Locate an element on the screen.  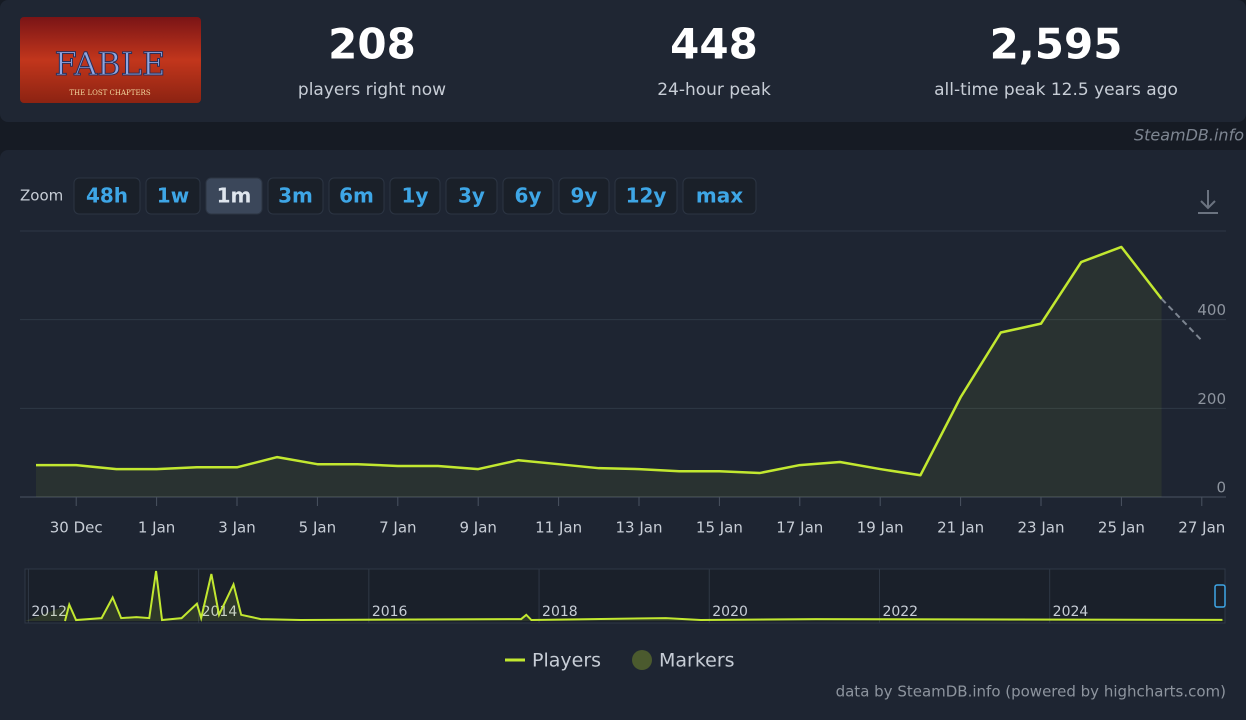
navigator-year: 2024 is located at coordinates (1071, 612).